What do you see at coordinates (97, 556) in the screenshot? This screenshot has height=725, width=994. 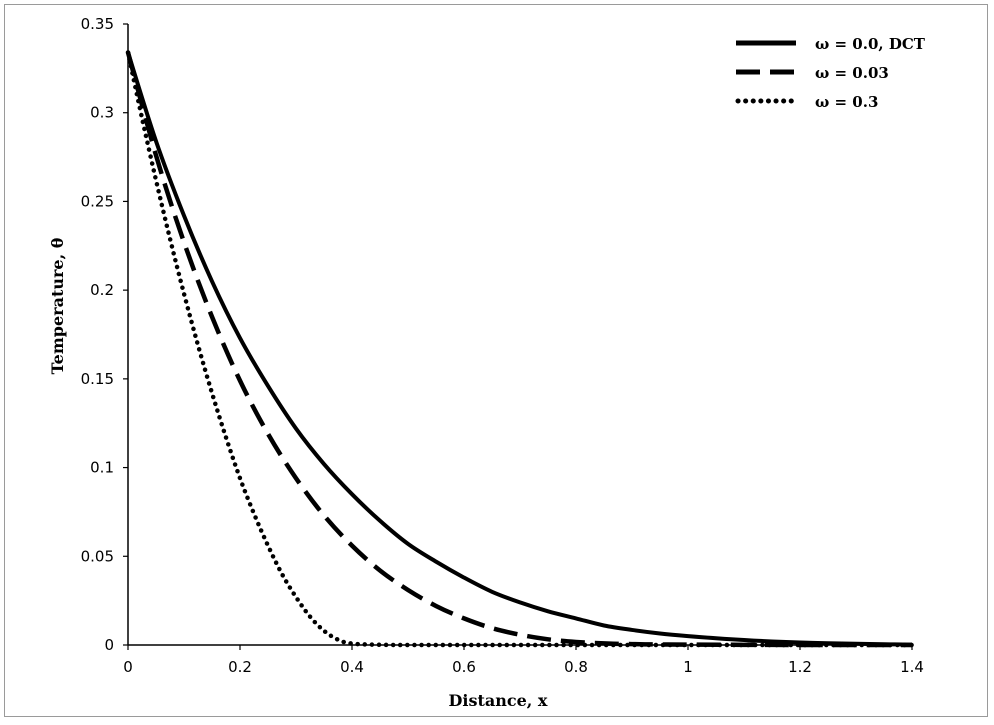 I see `y-tick-label-1: 0.05` at bounding box center [97, 556].